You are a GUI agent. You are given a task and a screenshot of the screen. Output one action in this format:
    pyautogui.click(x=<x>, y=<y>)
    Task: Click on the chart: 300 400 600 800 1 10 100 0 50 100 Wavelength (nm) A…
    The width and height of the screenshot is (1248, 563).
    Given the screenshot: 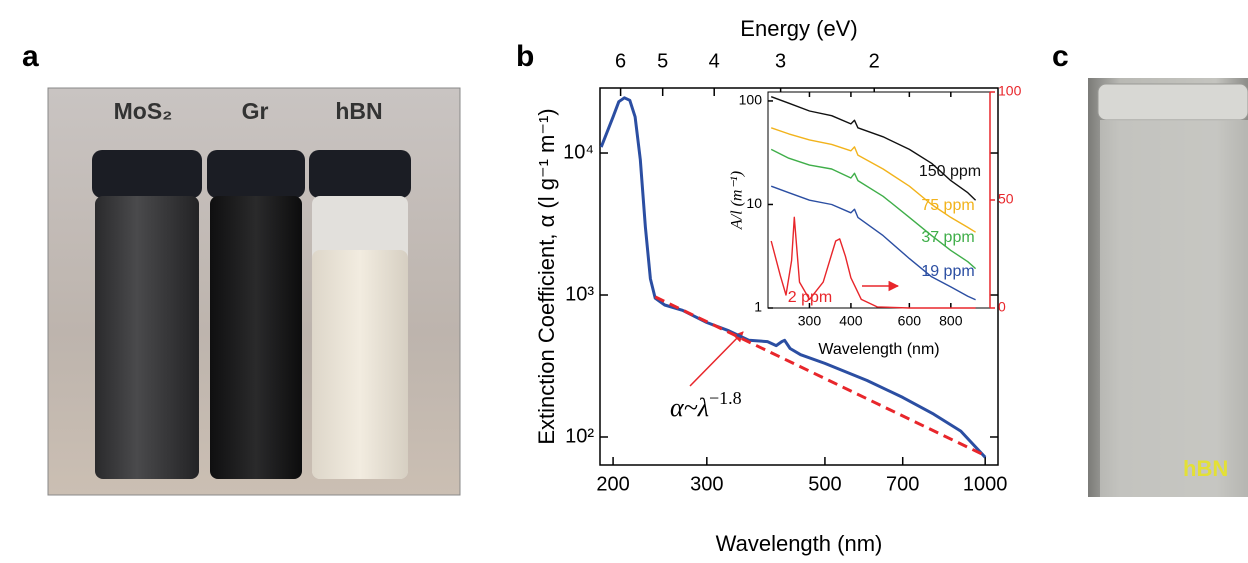 What is the action you would take?
    pyautogui.click(x=875, y=221)
    